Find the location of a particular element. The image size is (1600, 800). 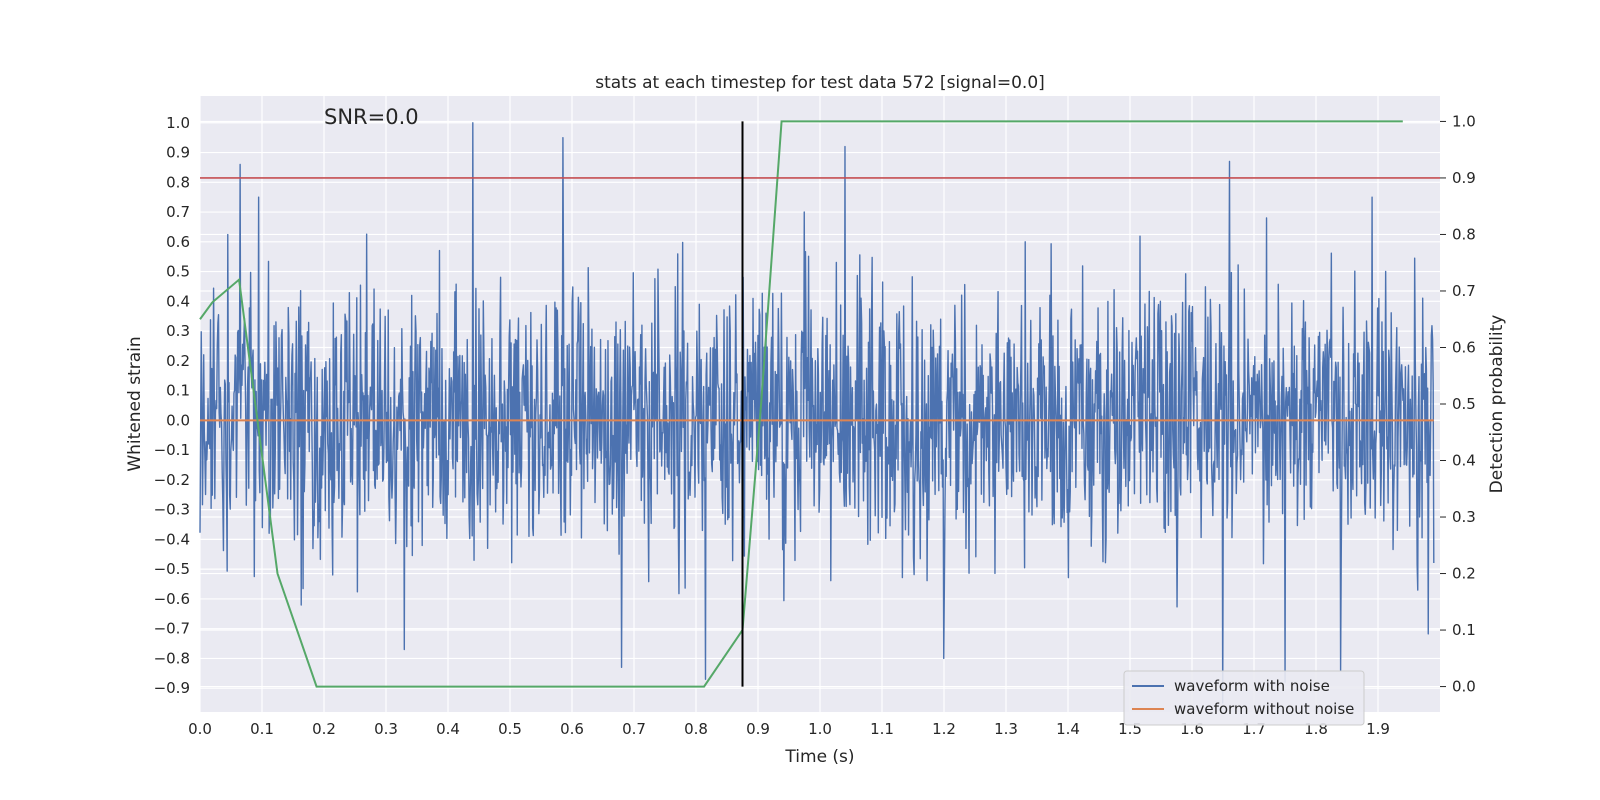

legend-box is located at coordinates (1244, 698).